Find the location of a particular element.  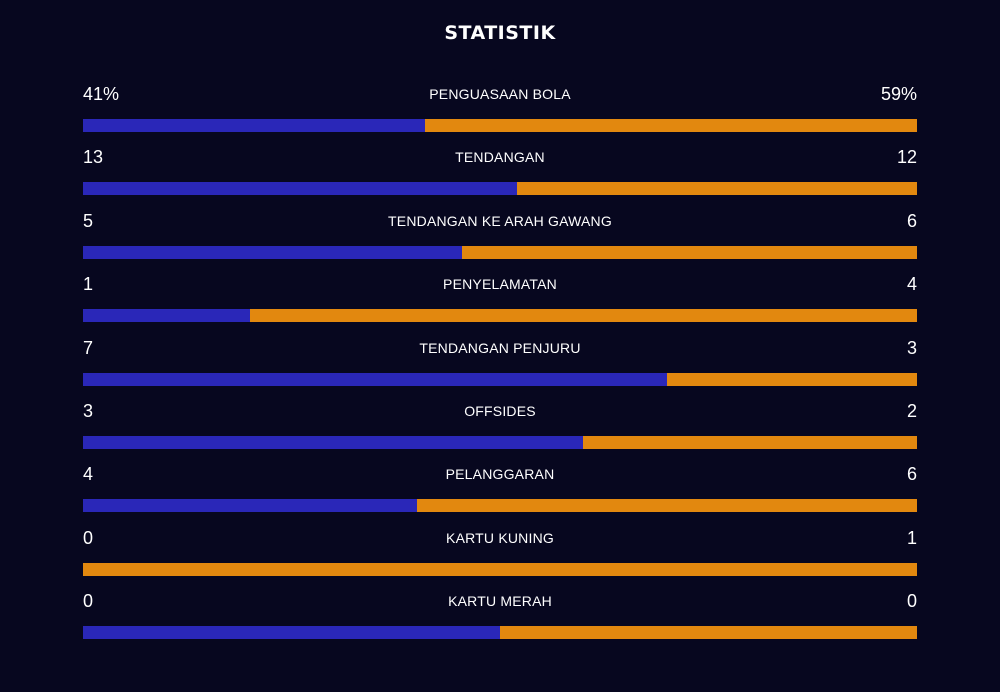

away-value: 4 is located at coordinates (911, 284).